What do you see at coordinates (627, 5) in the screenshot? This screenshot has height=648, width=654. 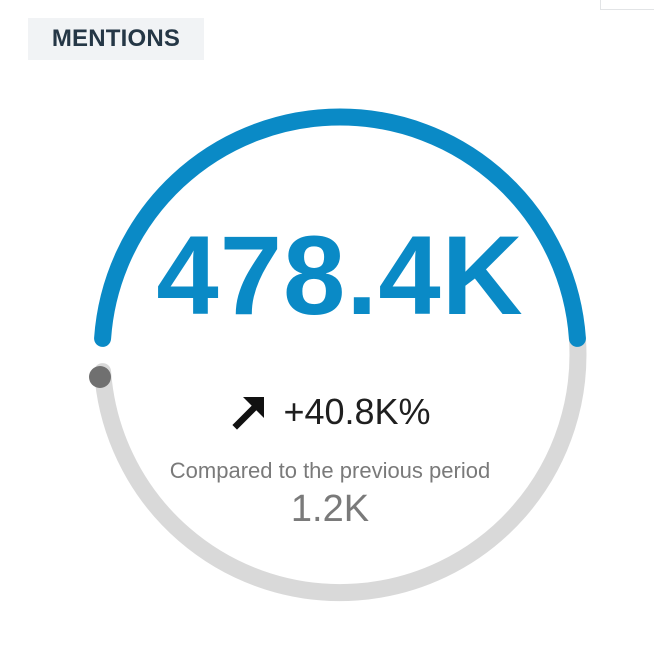 I see `adjacent-panel-corner` at bounding box center [627, 5].